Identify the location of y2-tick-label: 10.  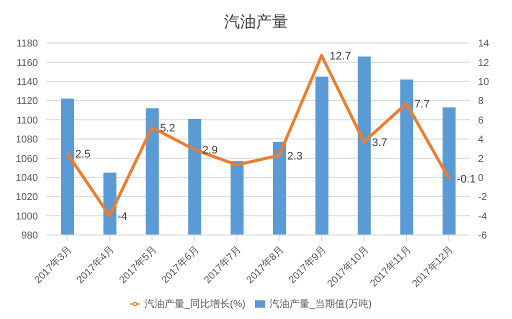
(484, 82).